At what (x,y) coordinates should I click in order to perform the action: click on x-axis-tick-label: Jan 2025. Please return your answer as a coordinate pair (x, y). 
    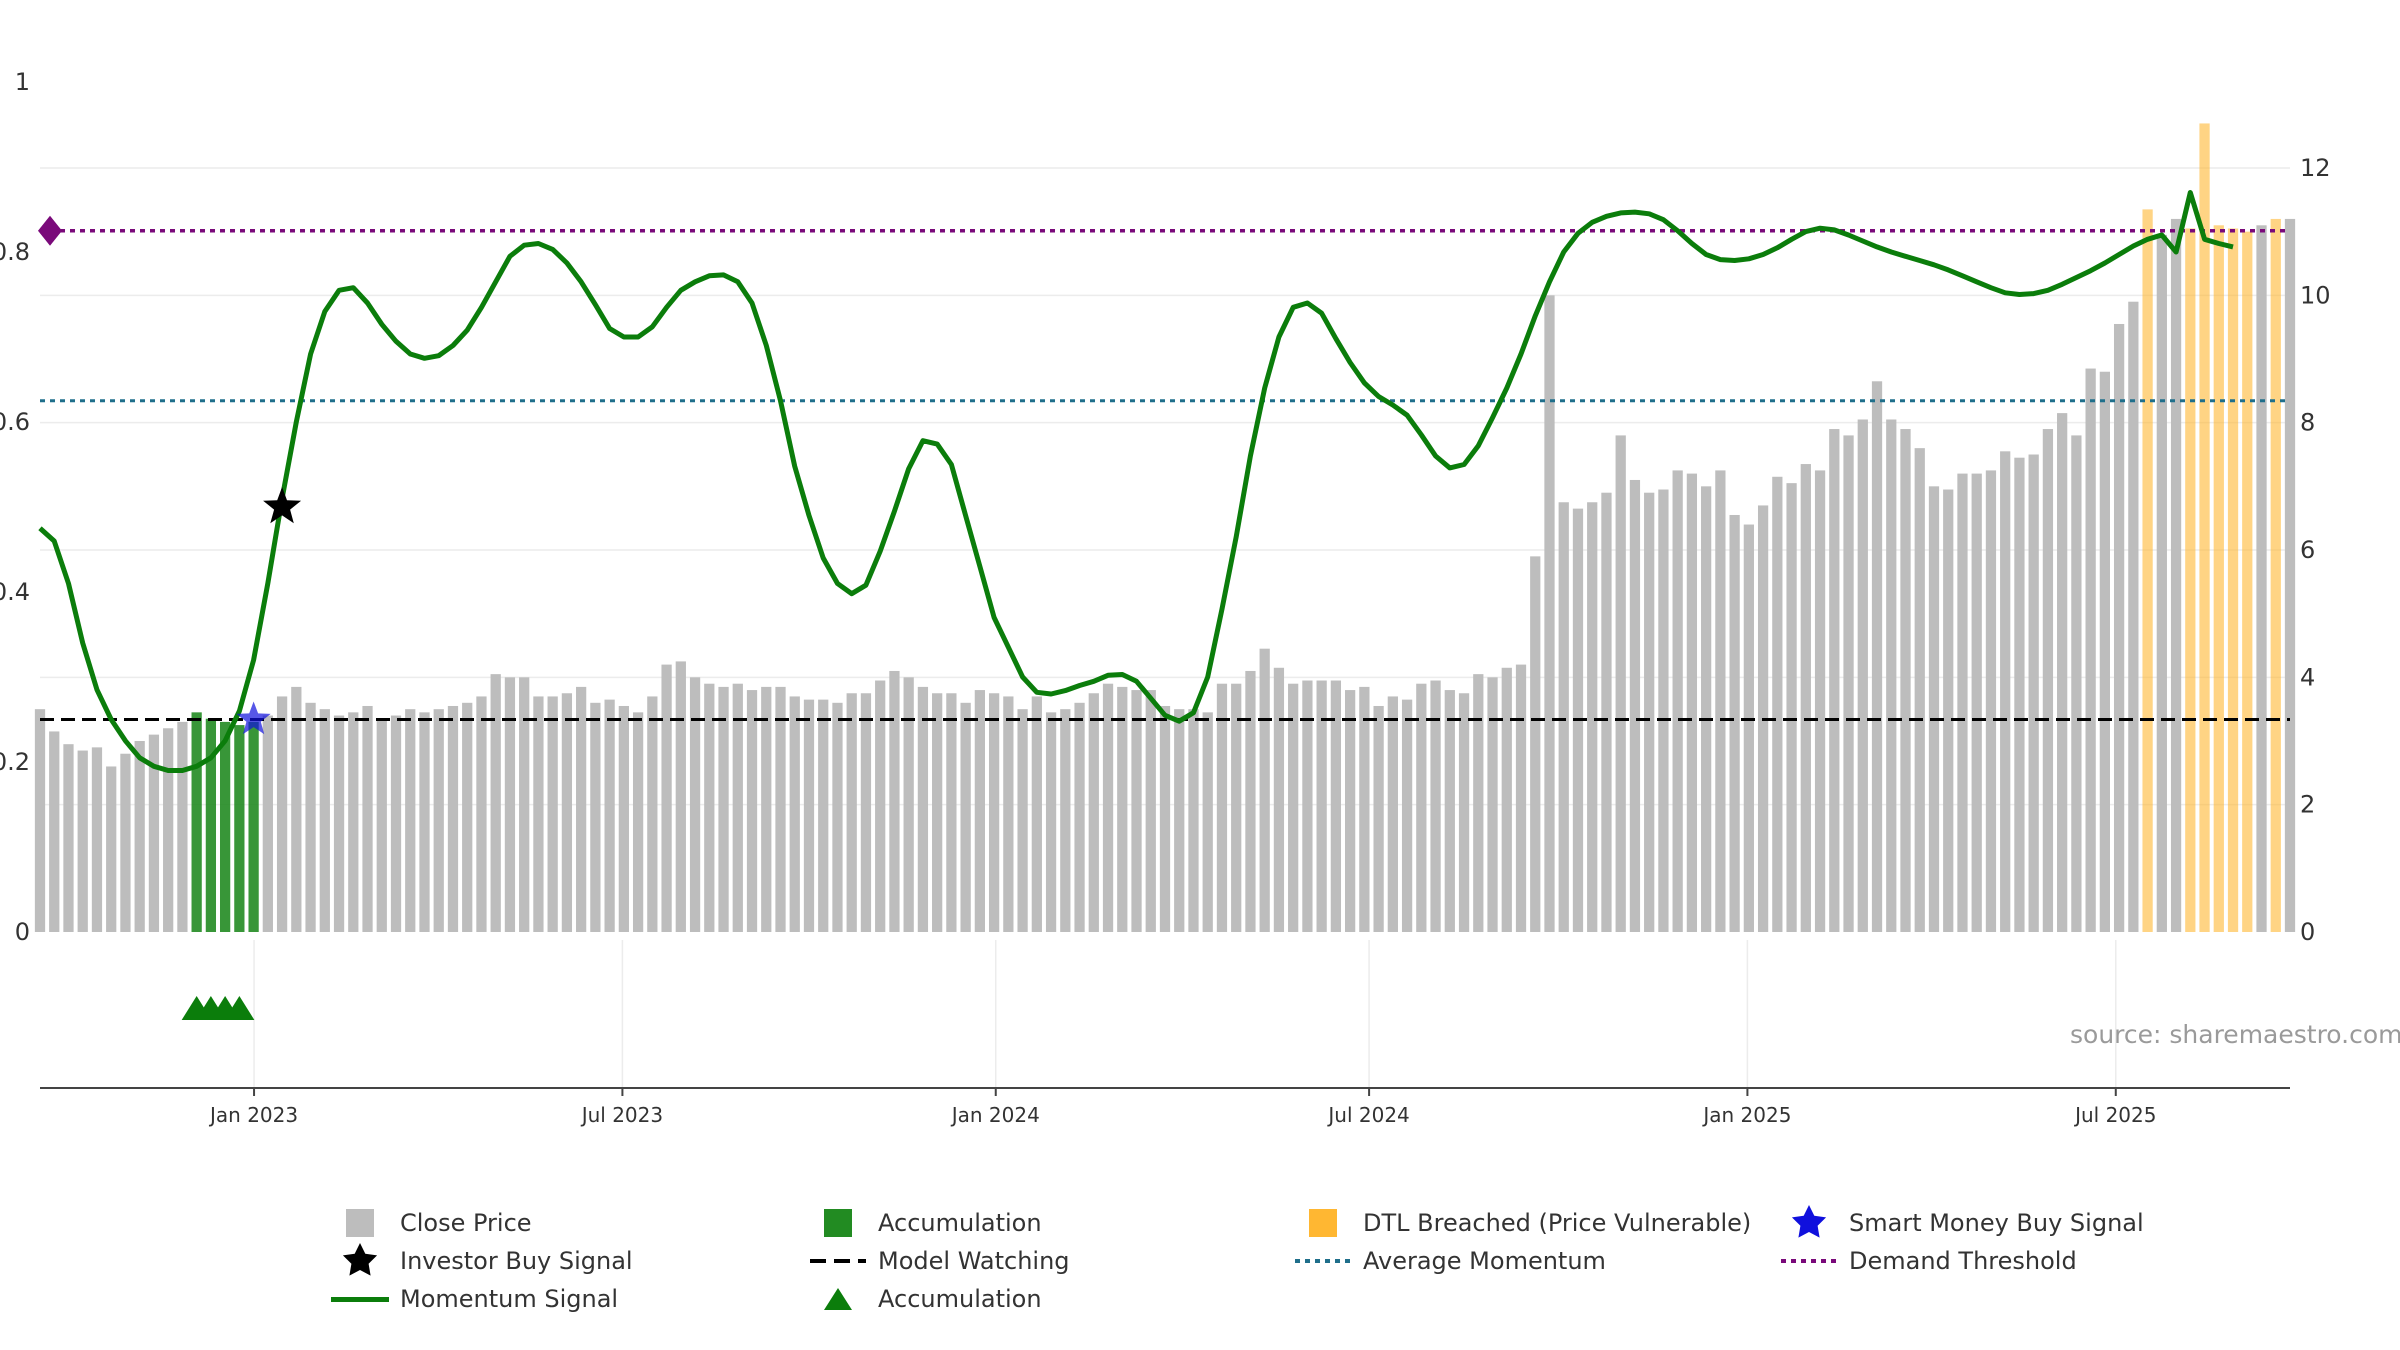
    Looking at the image, I should click on (1746, 1115).